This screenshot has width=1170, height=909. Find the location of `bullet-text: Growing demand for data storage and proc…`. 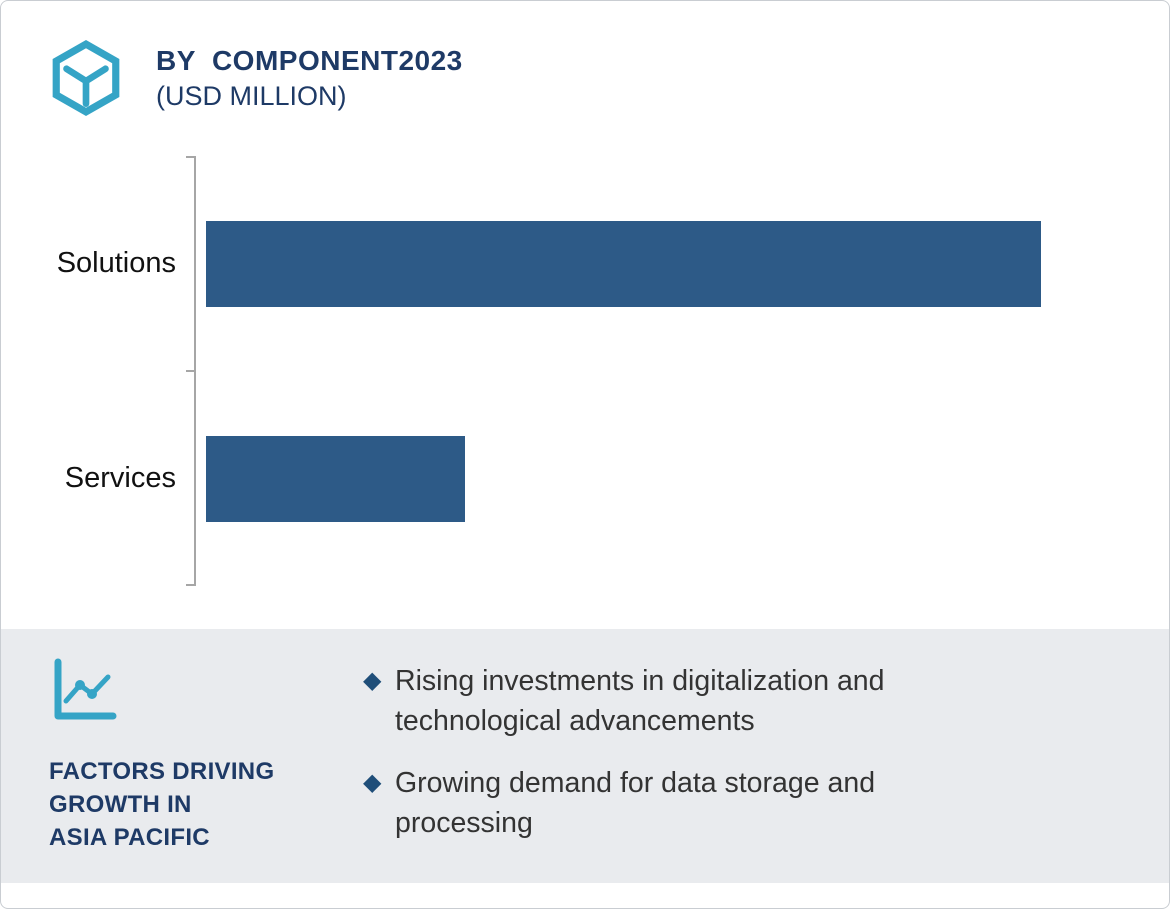

bullet-text: Growing demand for data storage and proc… is located at coordinates (635, 803).